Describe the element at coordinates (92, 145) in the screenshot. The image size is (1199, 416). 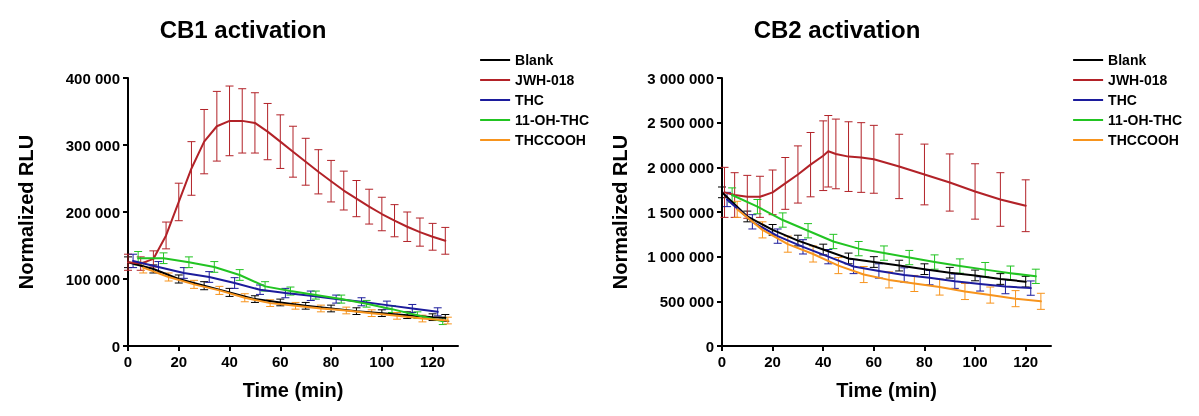
I see `y-tick-label: 300 000` at that location.